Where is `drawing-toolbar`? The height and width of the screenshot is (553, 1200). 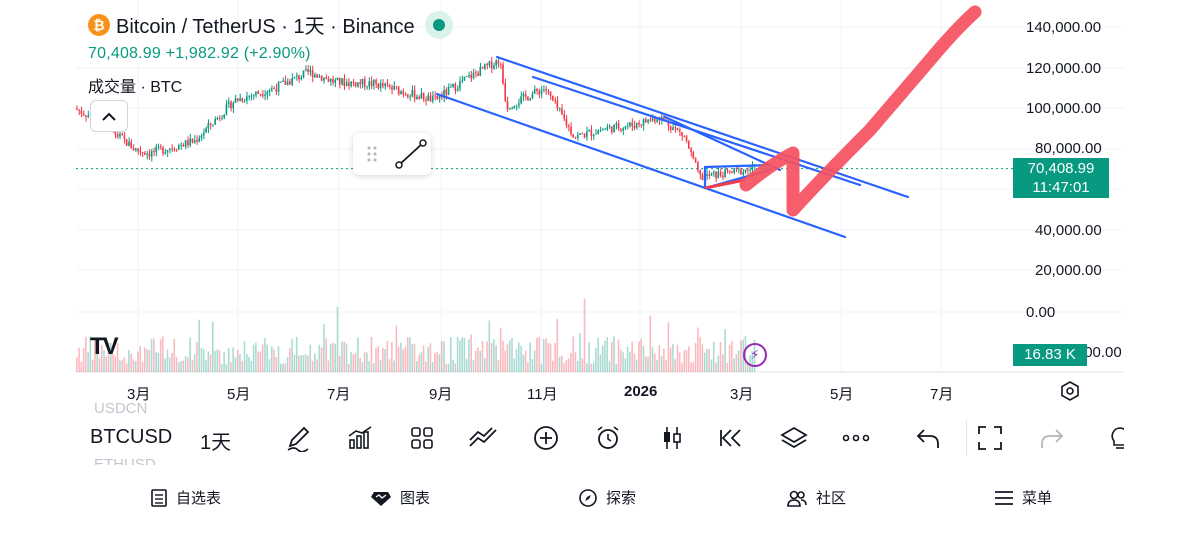 drawing-toolbar is located at coordinates (392, 154).